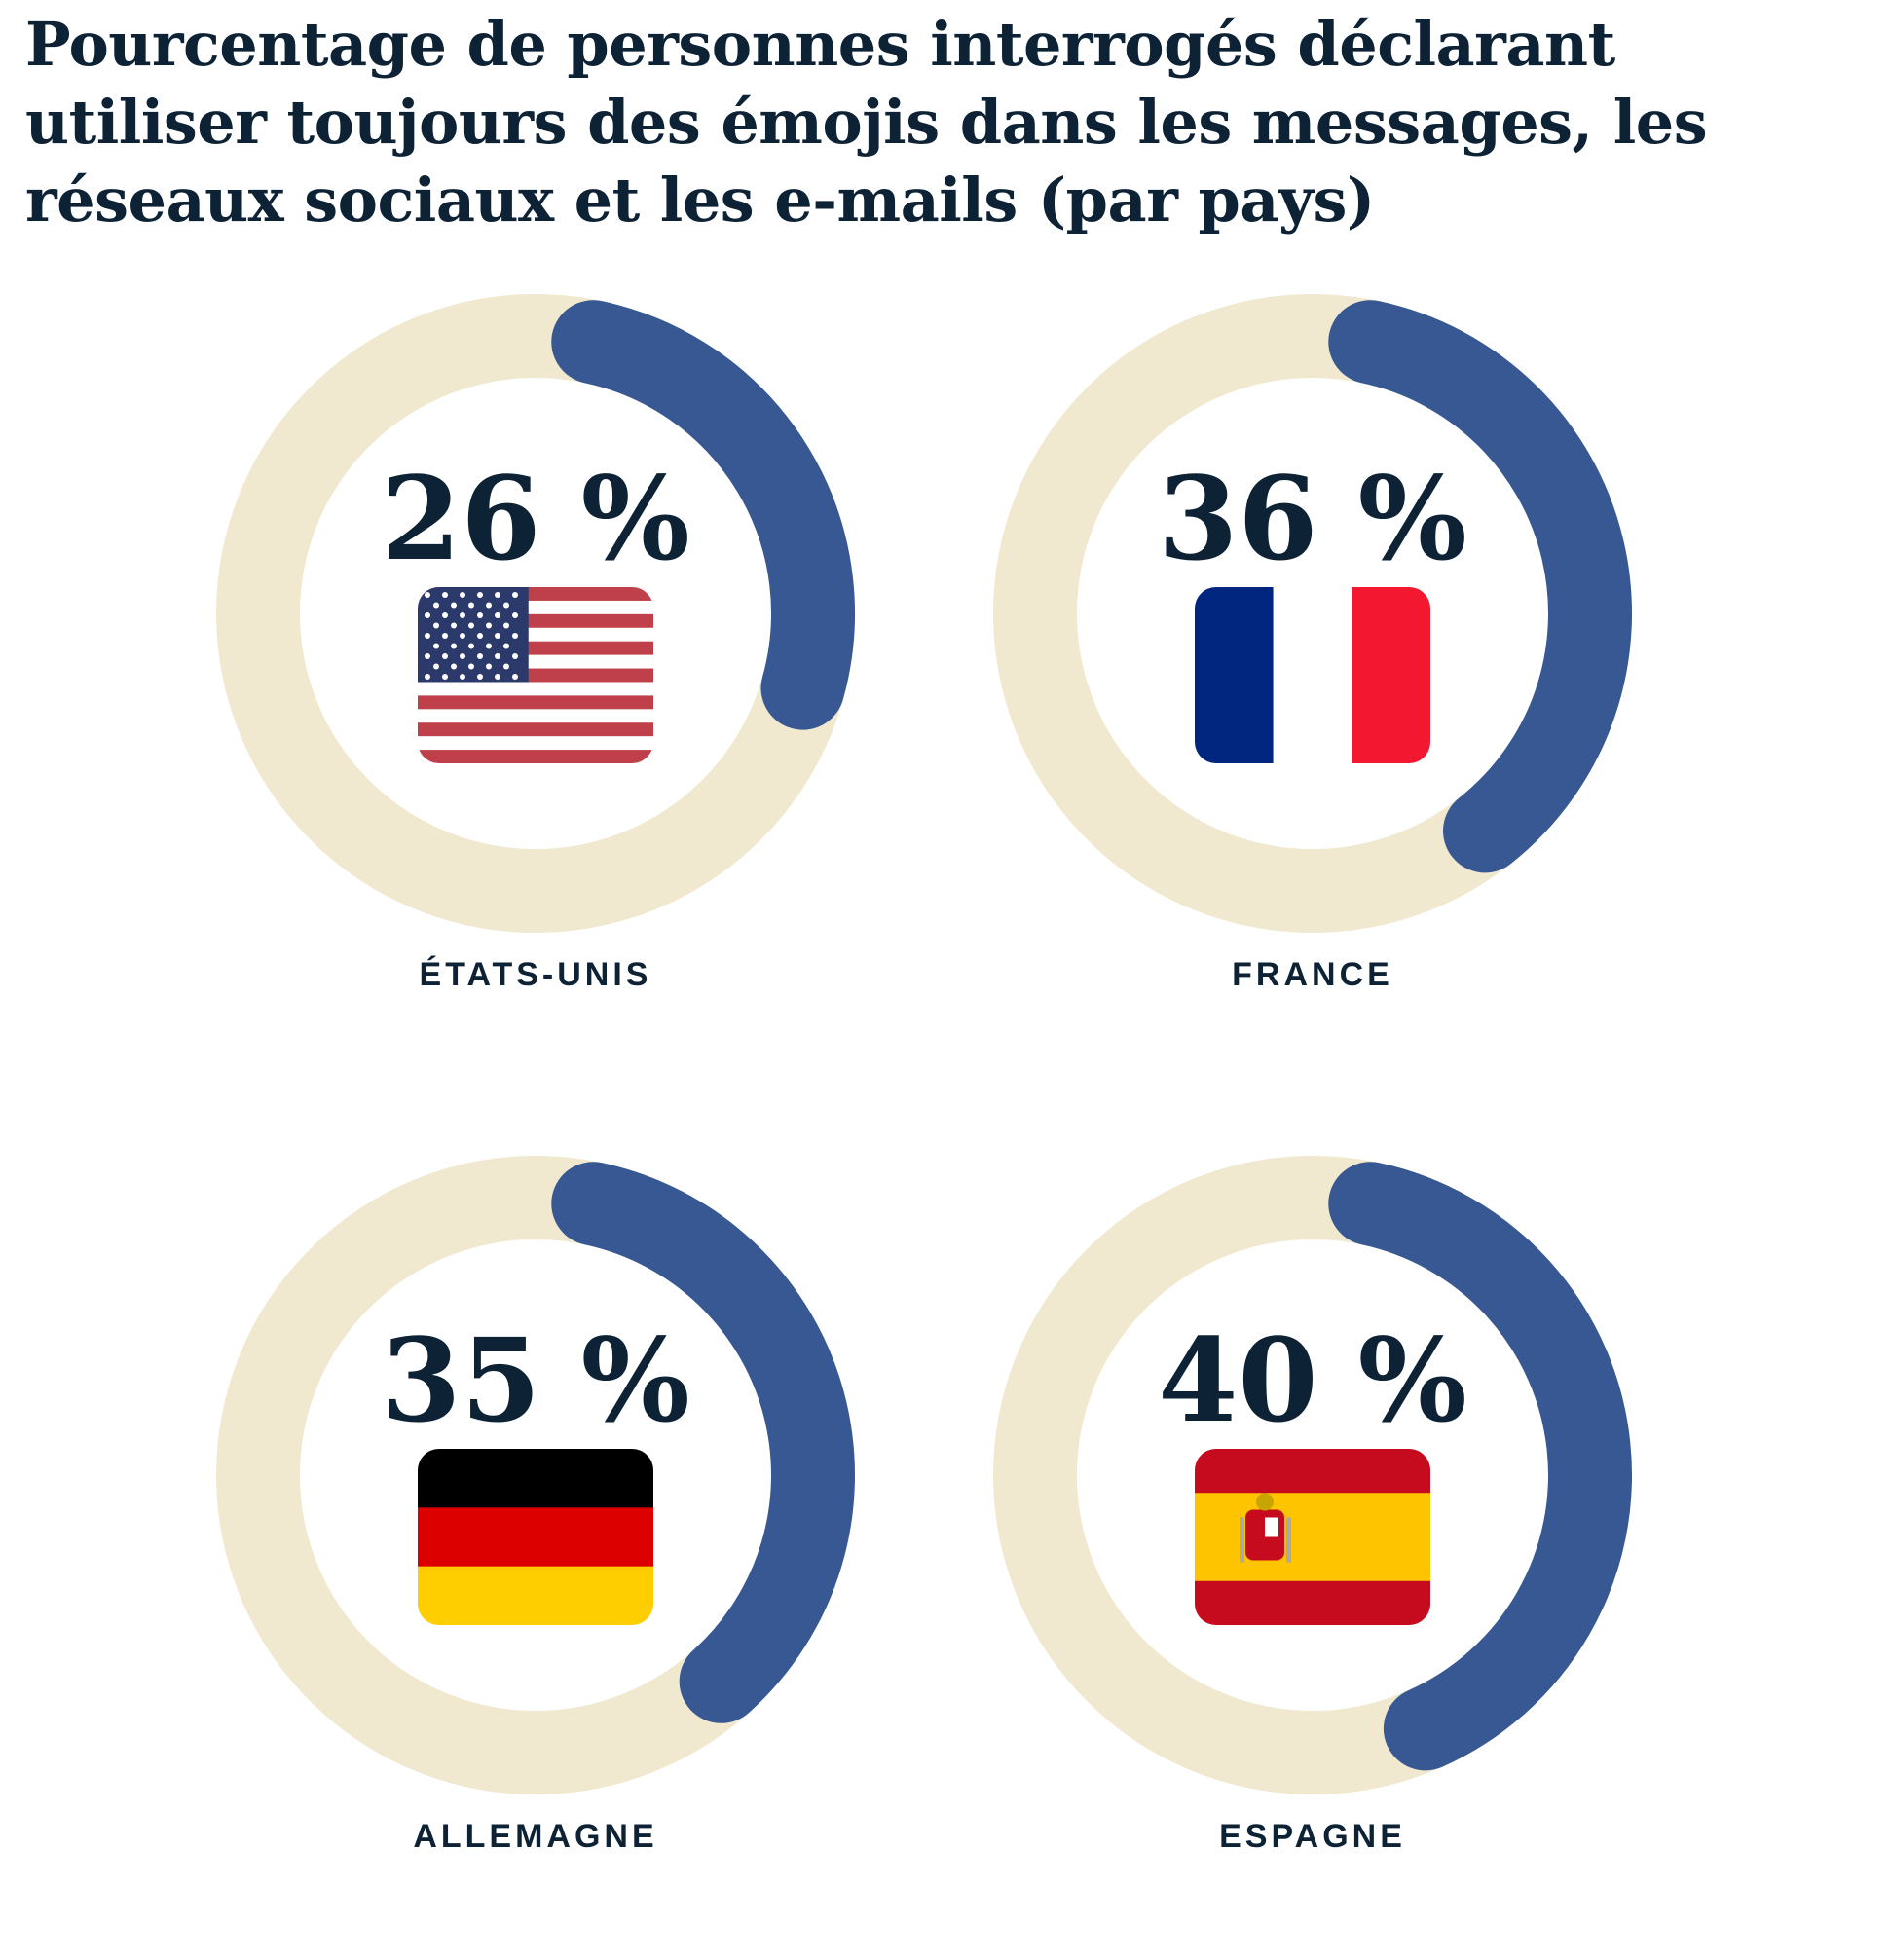 This screenshot has height=1960, width=1889. What do you see at coordinates (535, 675) in the screenshot?
I see `us-flag-icon` at bounding box center [535, 675].